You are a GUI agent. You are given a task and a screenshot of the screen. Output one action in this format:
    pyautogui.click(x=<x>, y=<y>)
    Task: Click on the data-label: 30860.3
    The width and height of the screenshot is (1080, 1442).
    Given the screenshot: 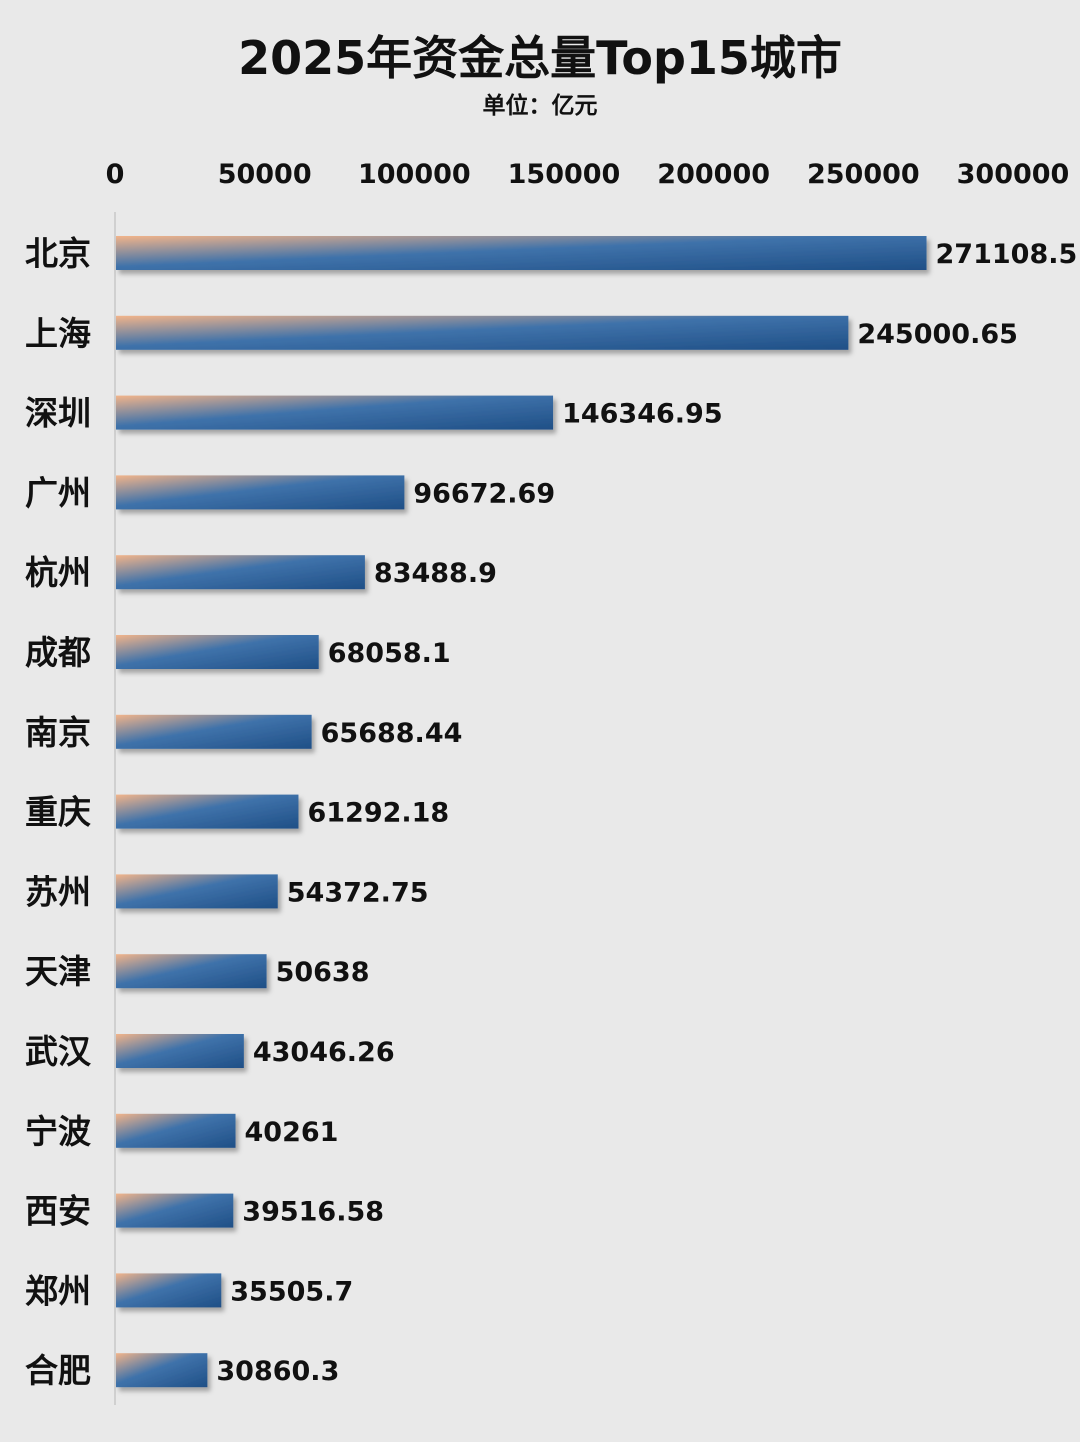 What is the action you would take?
    pyautogui.click(x=277, y=1371)
    